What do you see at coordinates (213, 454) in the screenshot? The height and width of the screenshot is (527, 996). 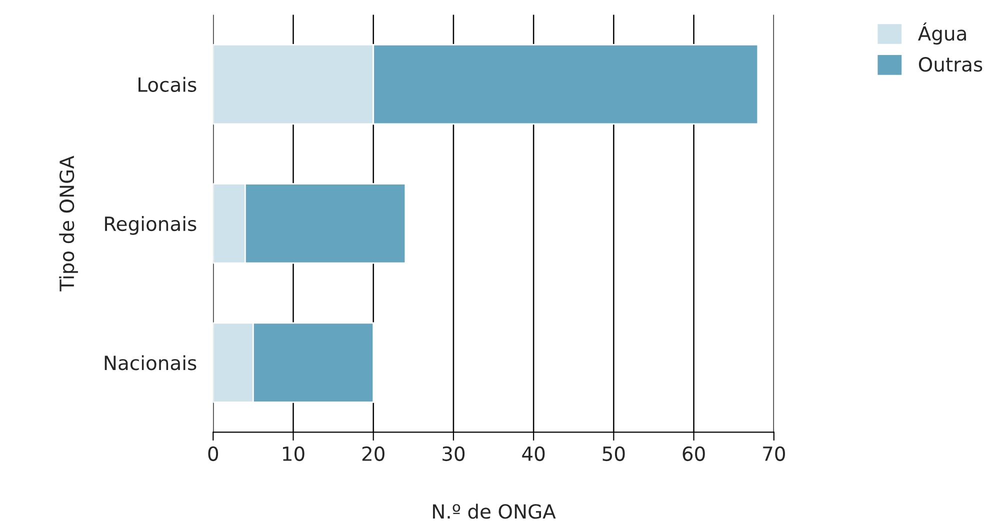 I see `x-tick-label: 0` at bounding box center [213, 454].